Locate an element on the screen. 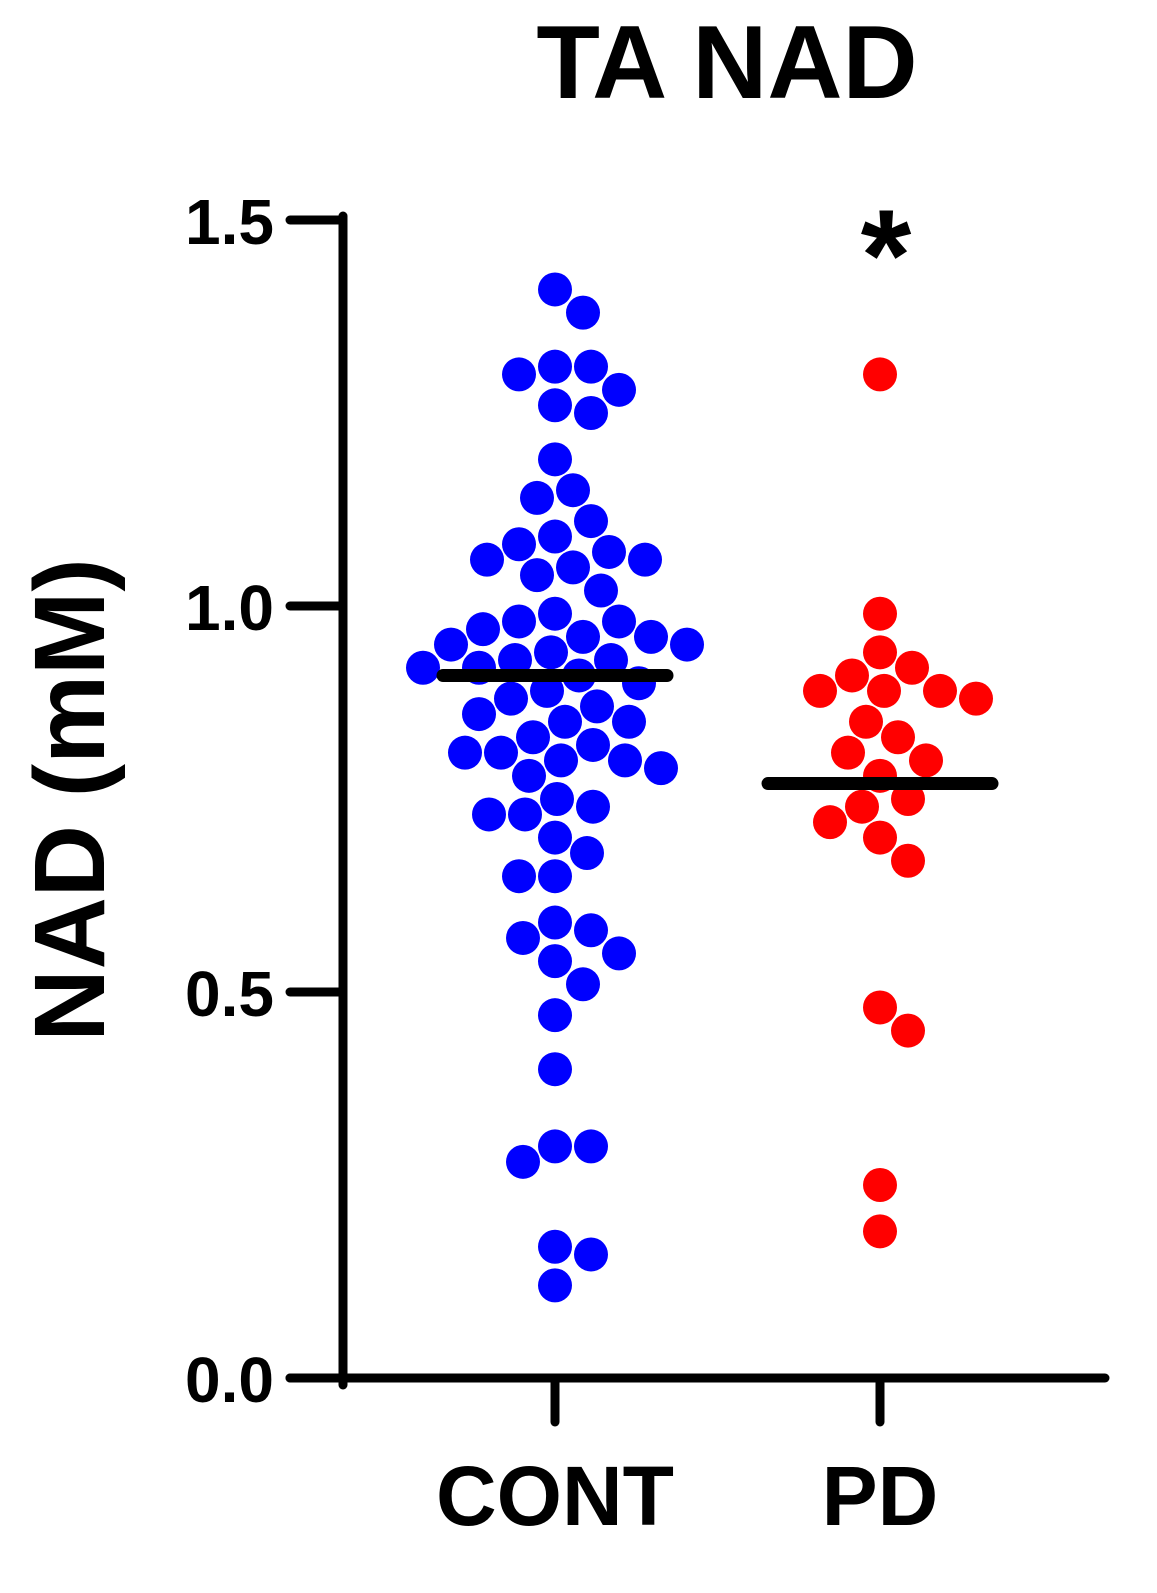 Image resolution: width=1157 pixels, height=1593 pixels. x-ticks: CONT PD is located at coordinates (687, 1458).